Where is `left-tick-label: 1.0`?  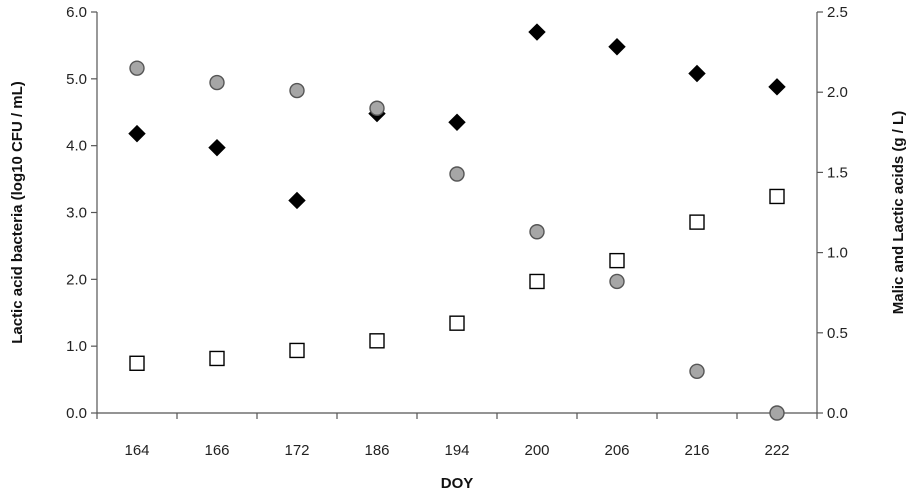 left-tick-label: 1.0 is located at coordinates (76, 346).